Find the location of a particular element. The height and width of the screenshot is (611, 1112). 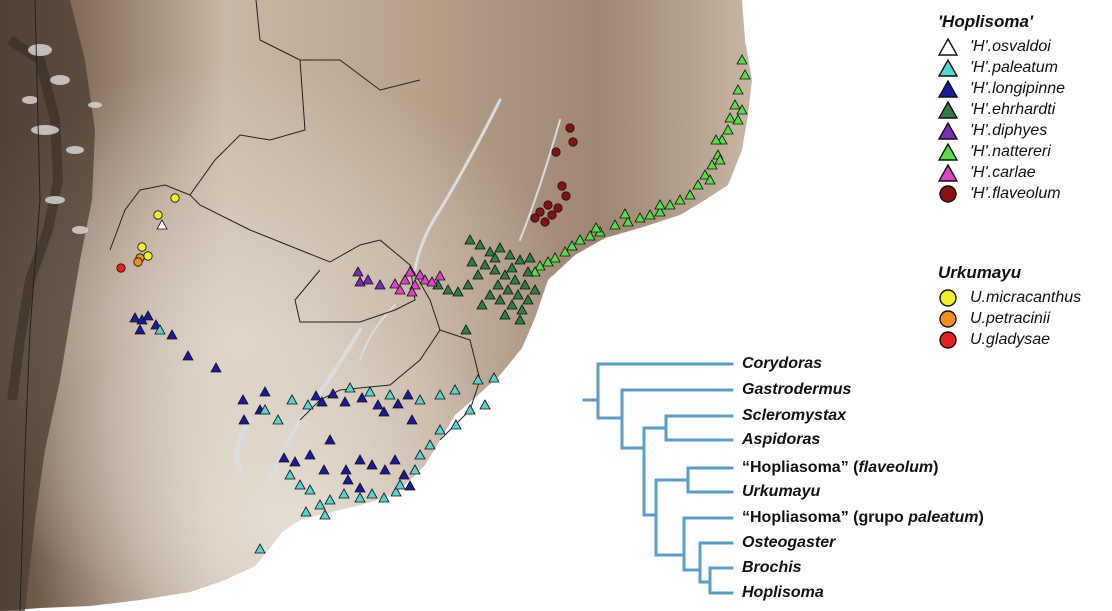

legend-item-label: 'H'.osvaldoi is located at coordinates (1010, 46).